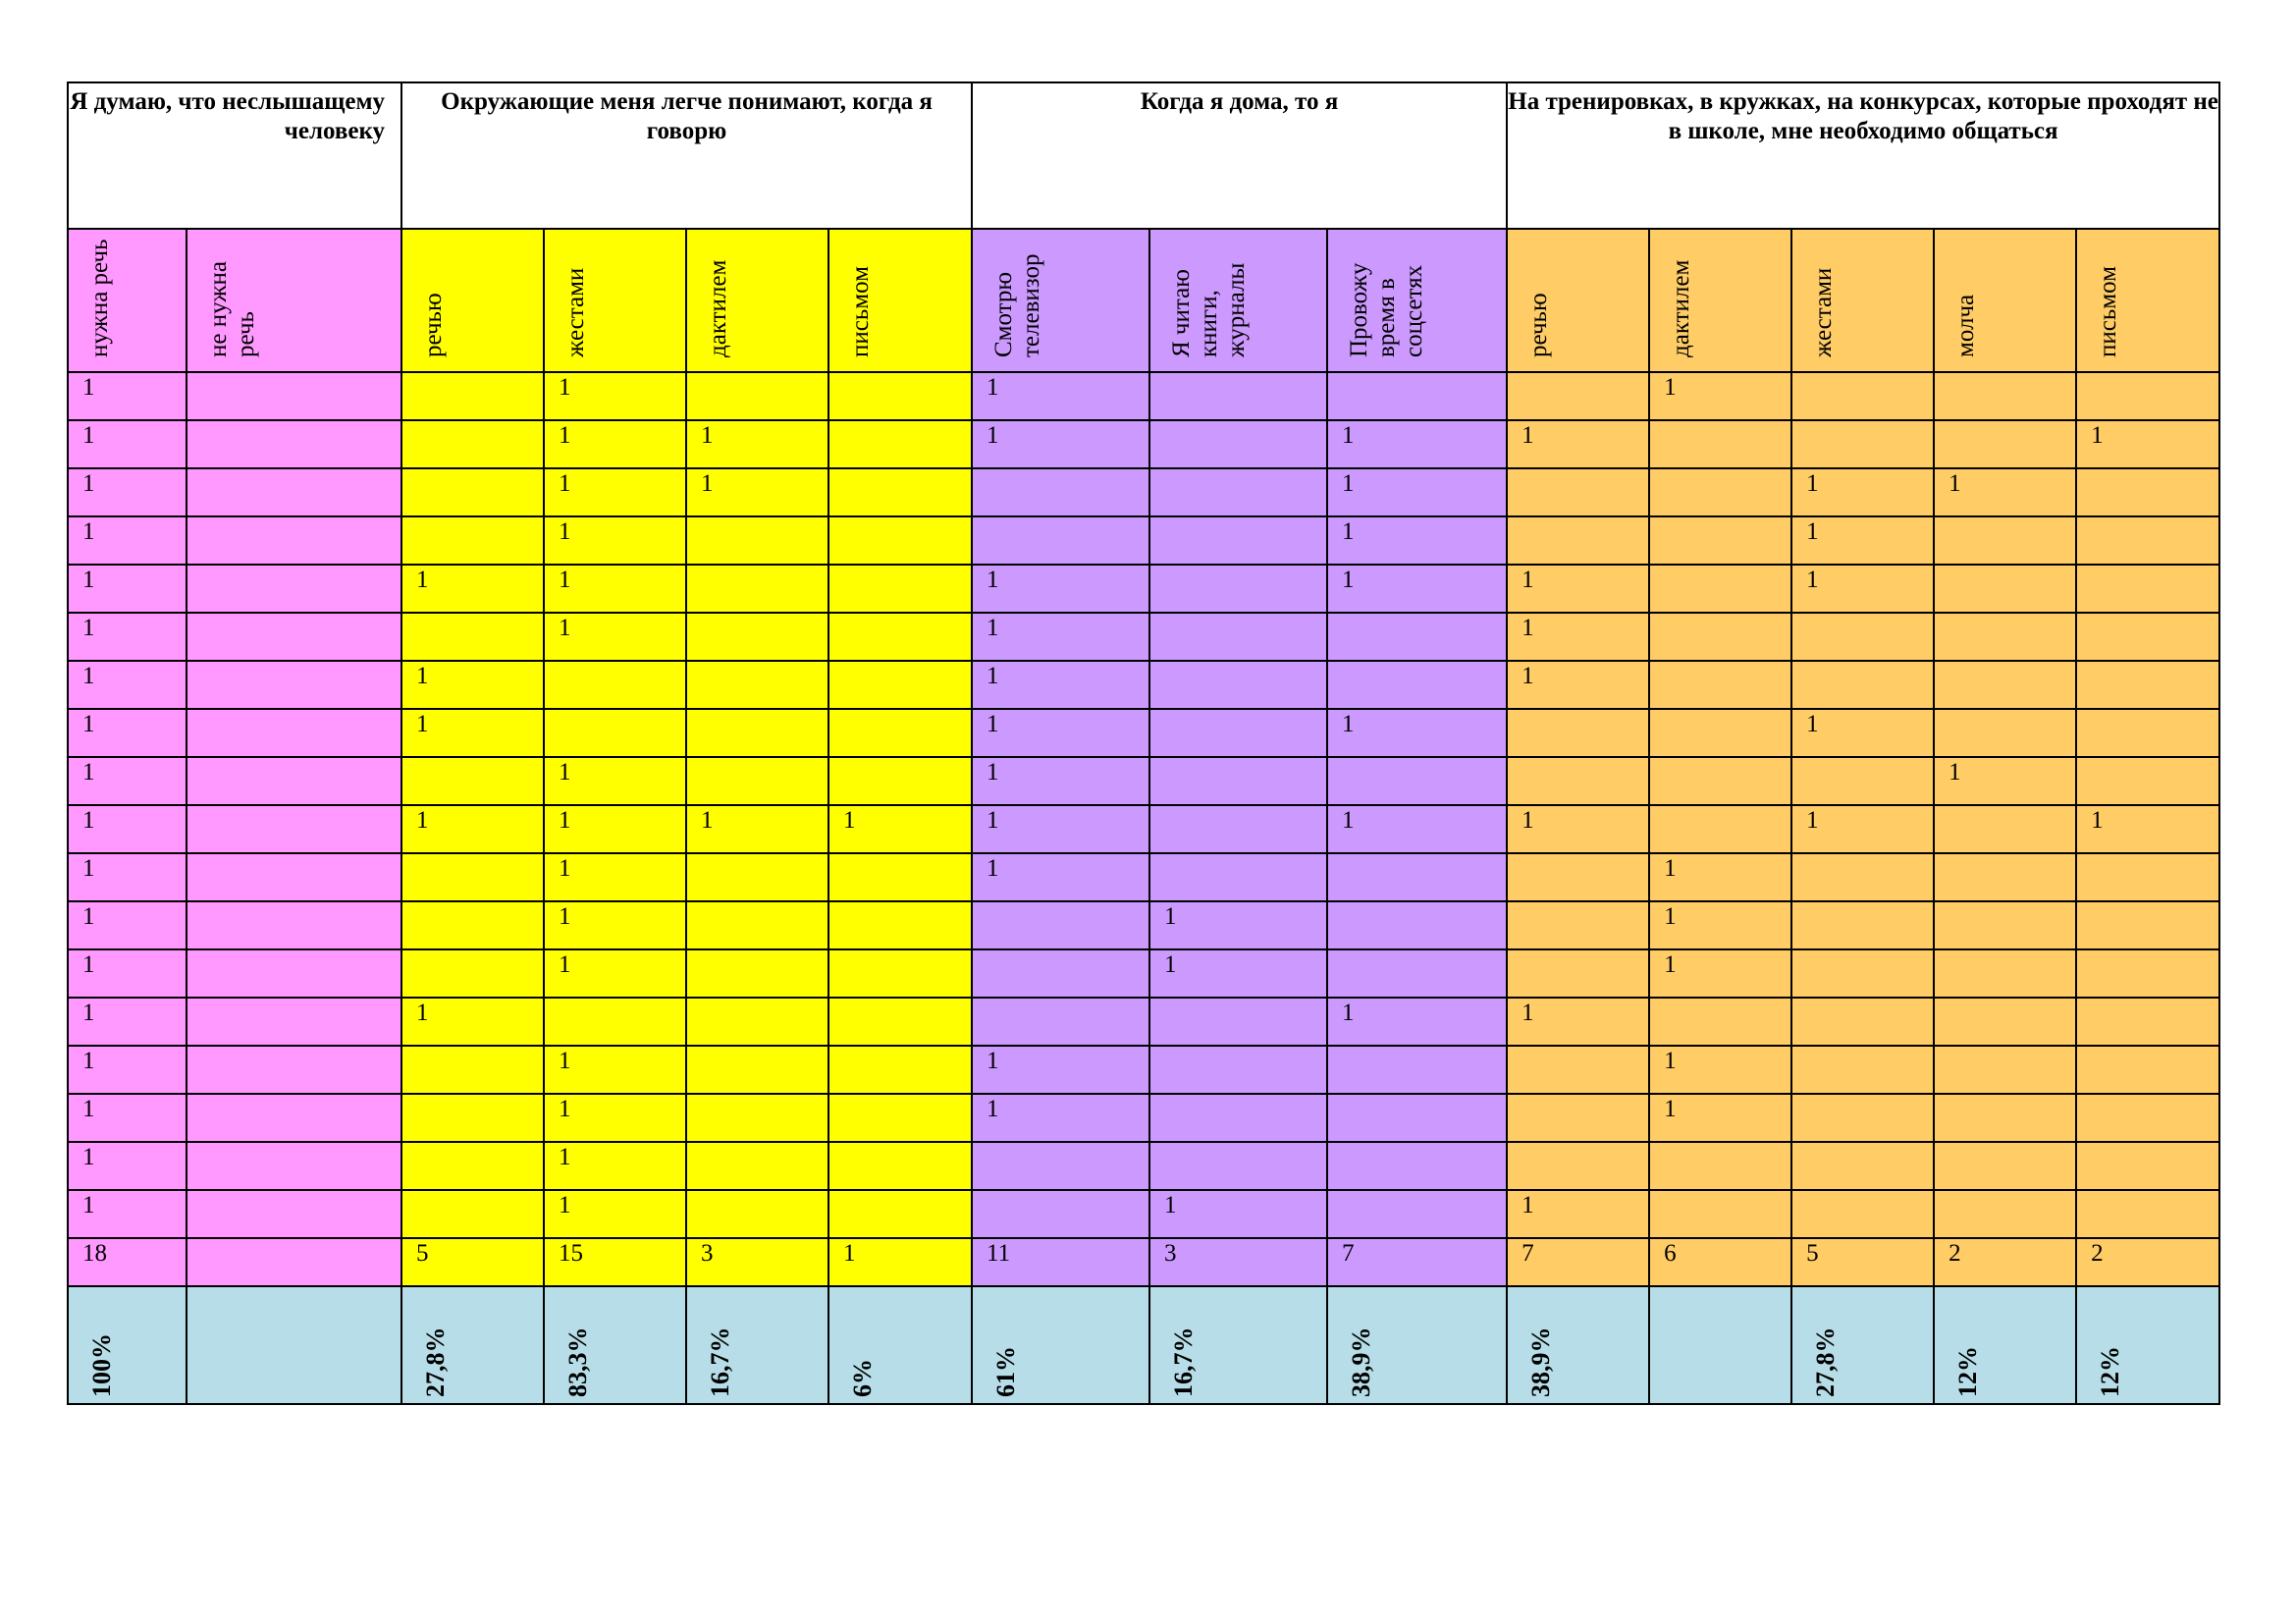 This screenshot has width=2296, height=1624. I want to click on table-row: 1 1 1 1 1, so click(1144, 733).